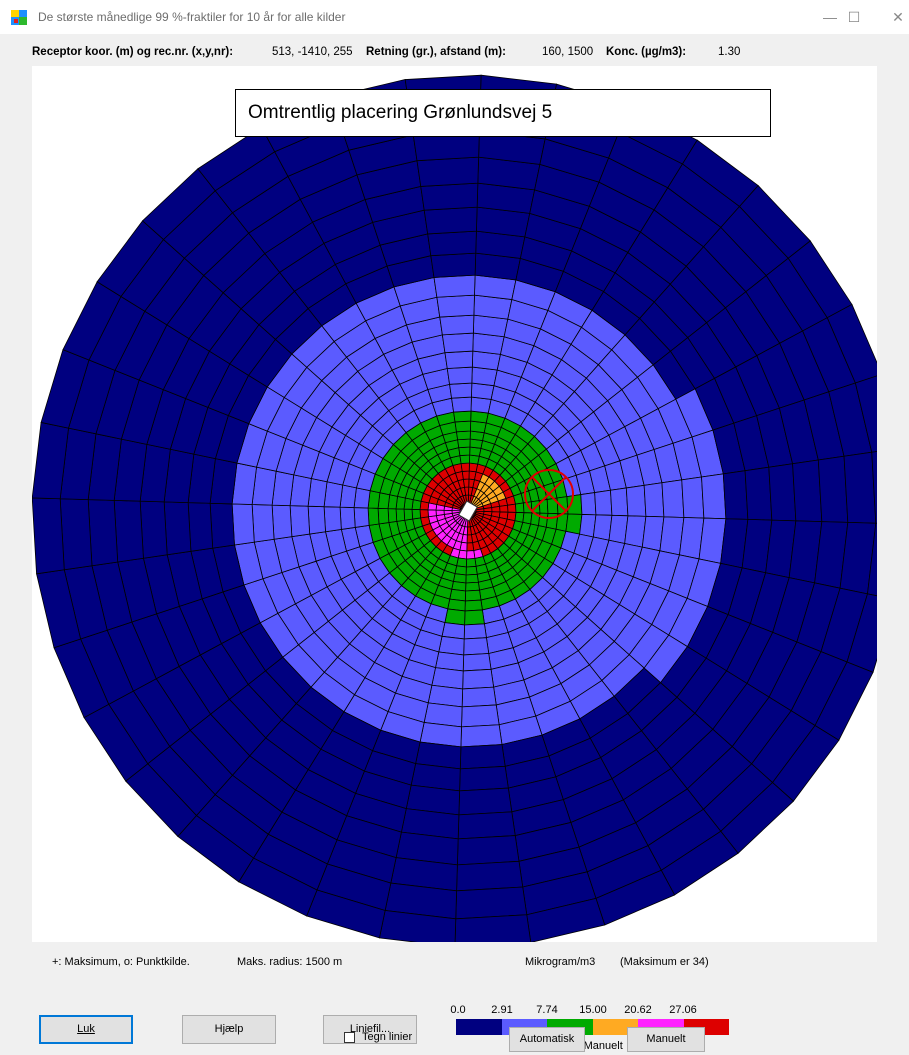 This screenshot has height=1055, width=909. What do you see at coordinates (854, 17) in the screenshot?
I see `maximize-button: ☐` at bounding box center [854, 17].